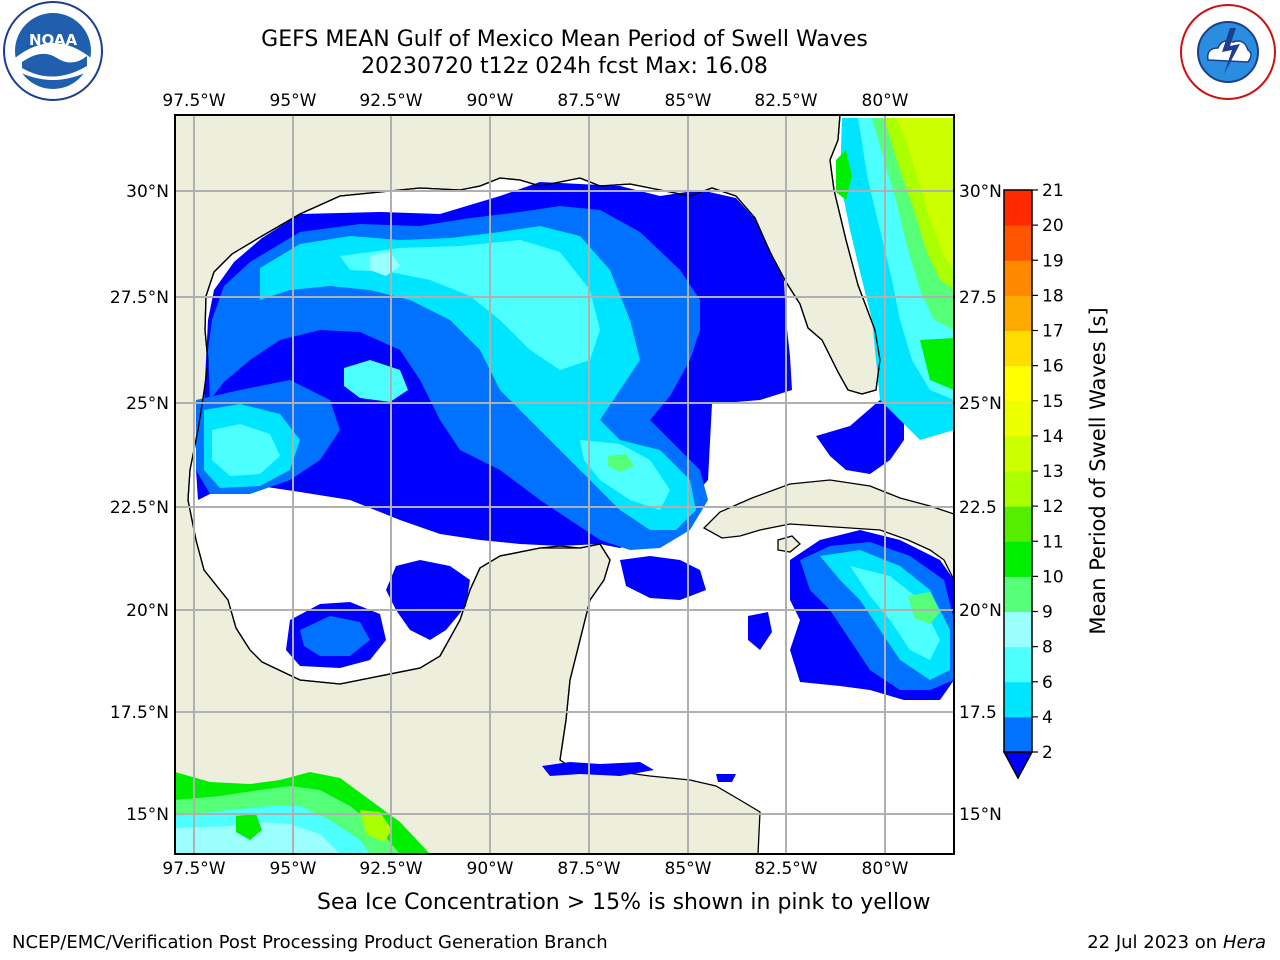 The image size is (1280, 960). I want to click on colorbar-tick-label: 13, so click(1053, 472).